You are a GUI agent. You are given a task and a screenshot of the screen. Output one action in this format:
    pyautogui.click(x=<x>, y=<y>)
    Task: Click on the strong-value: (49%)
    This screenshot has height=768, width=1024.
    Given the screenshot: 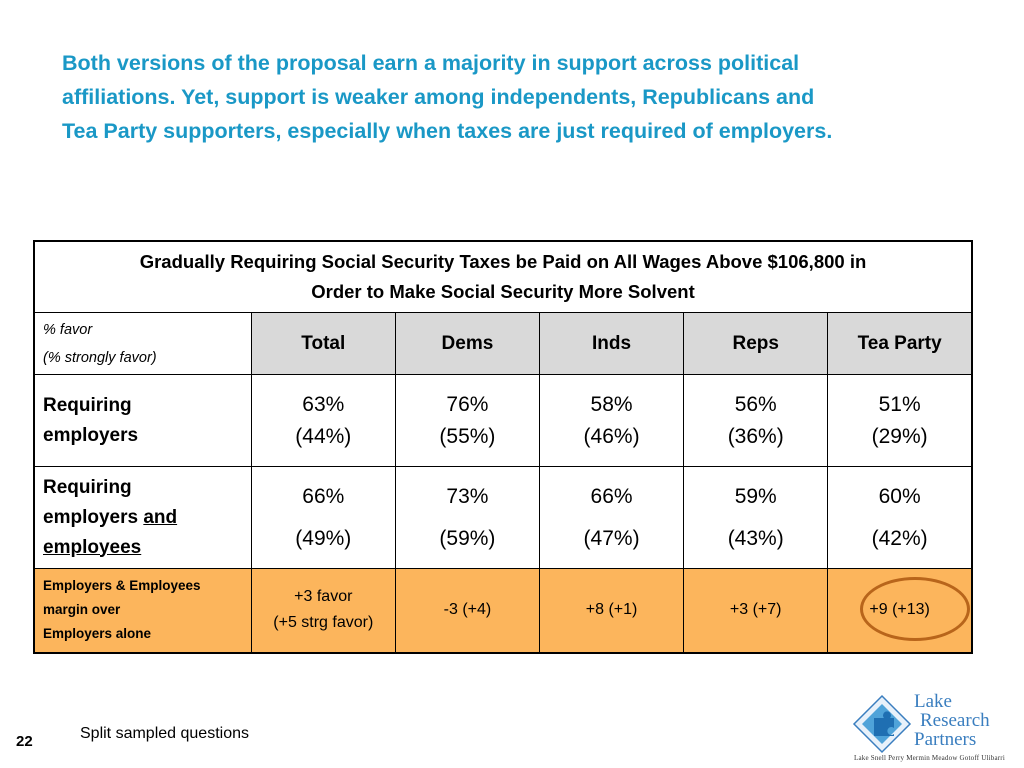 What is the action you would take?
    pyautogui.click(x=323, y=538)
    